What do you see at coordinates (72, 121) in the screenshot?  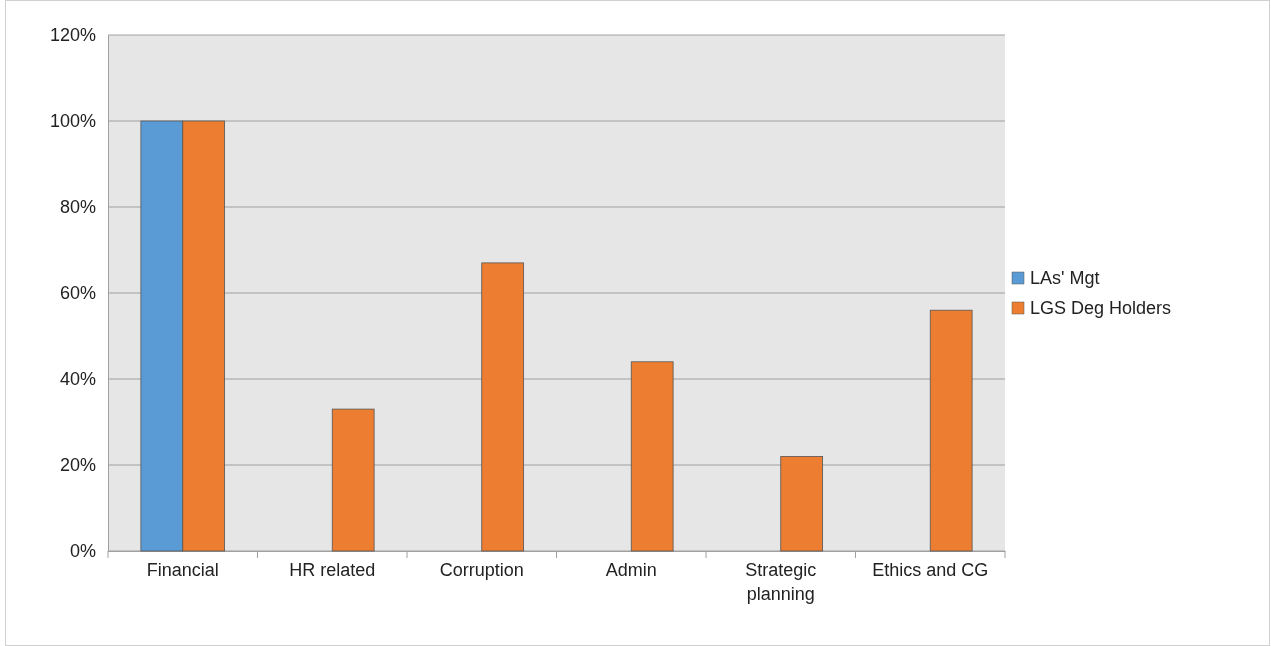 I see `y-tick-label: 100%` at bounding box center [72, 121].